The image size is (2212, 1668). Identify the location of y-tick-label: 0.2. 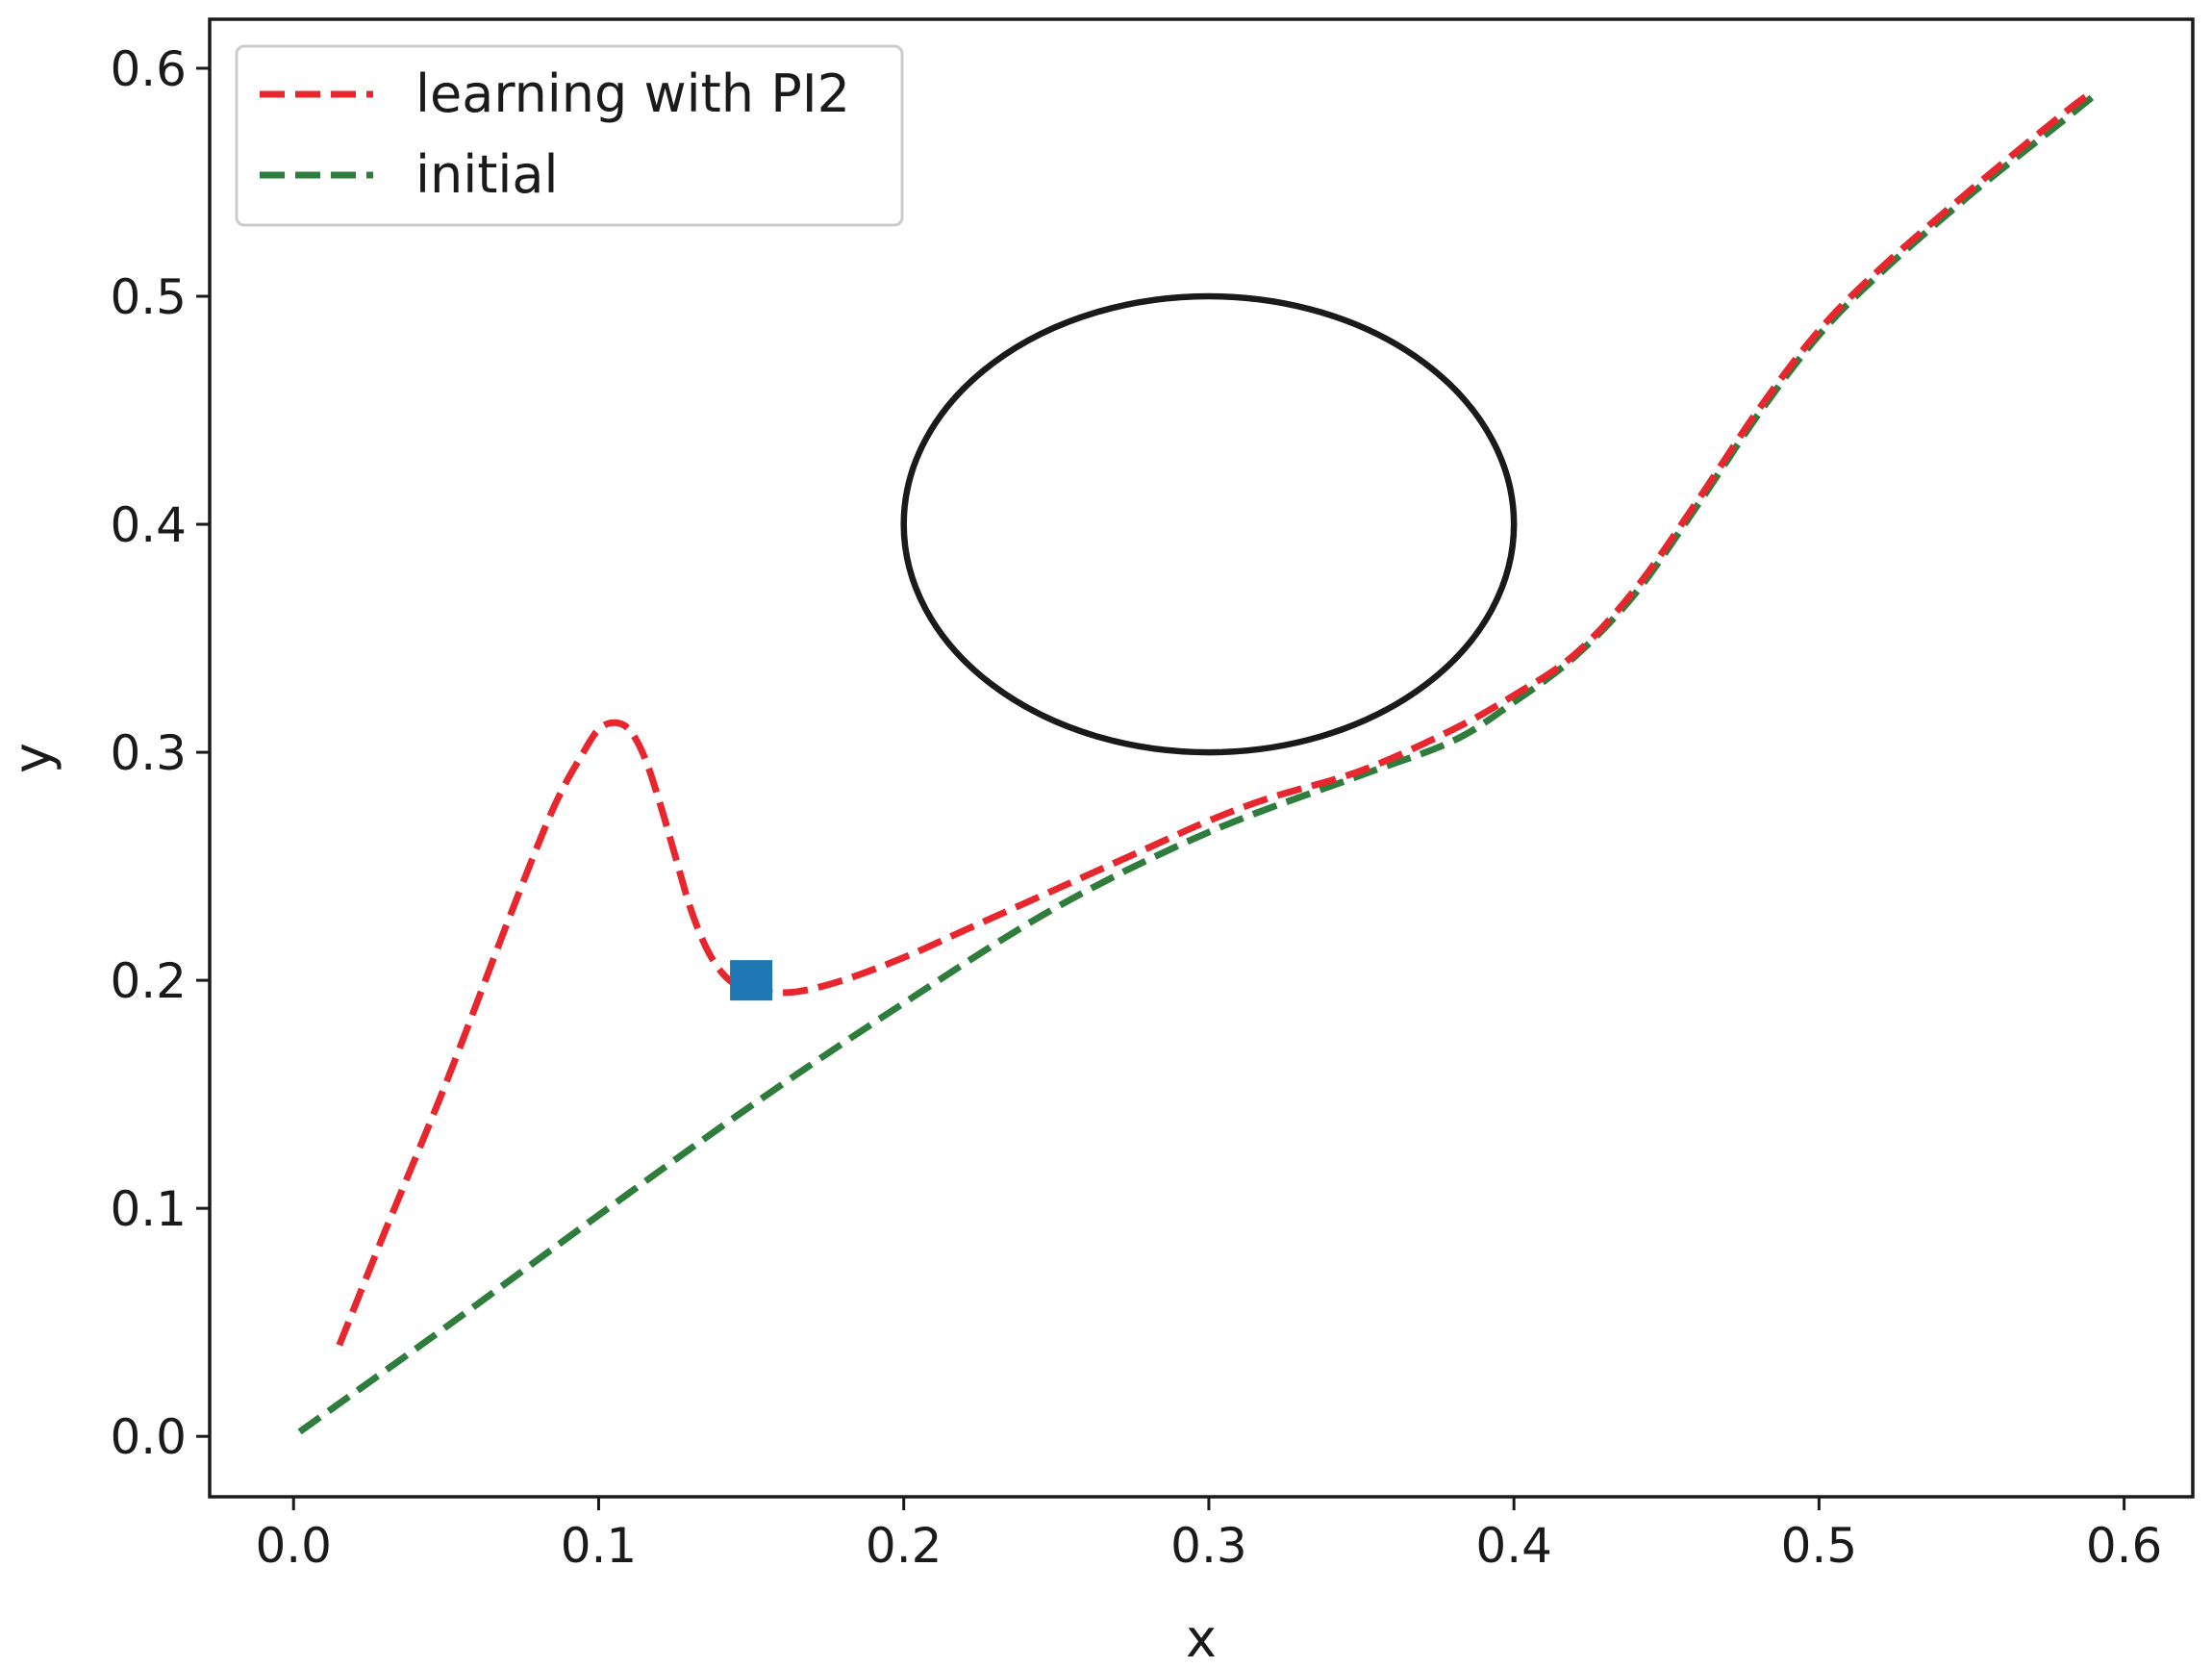
(148, 981).